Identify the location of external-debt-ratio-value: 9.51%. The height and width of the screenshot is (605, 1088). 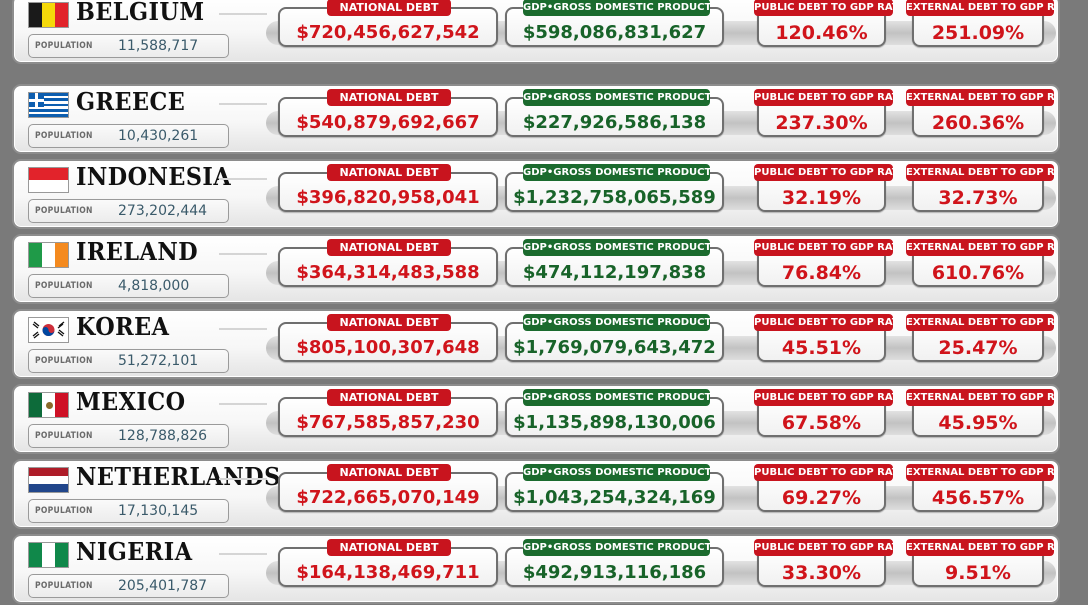
(978, 573).